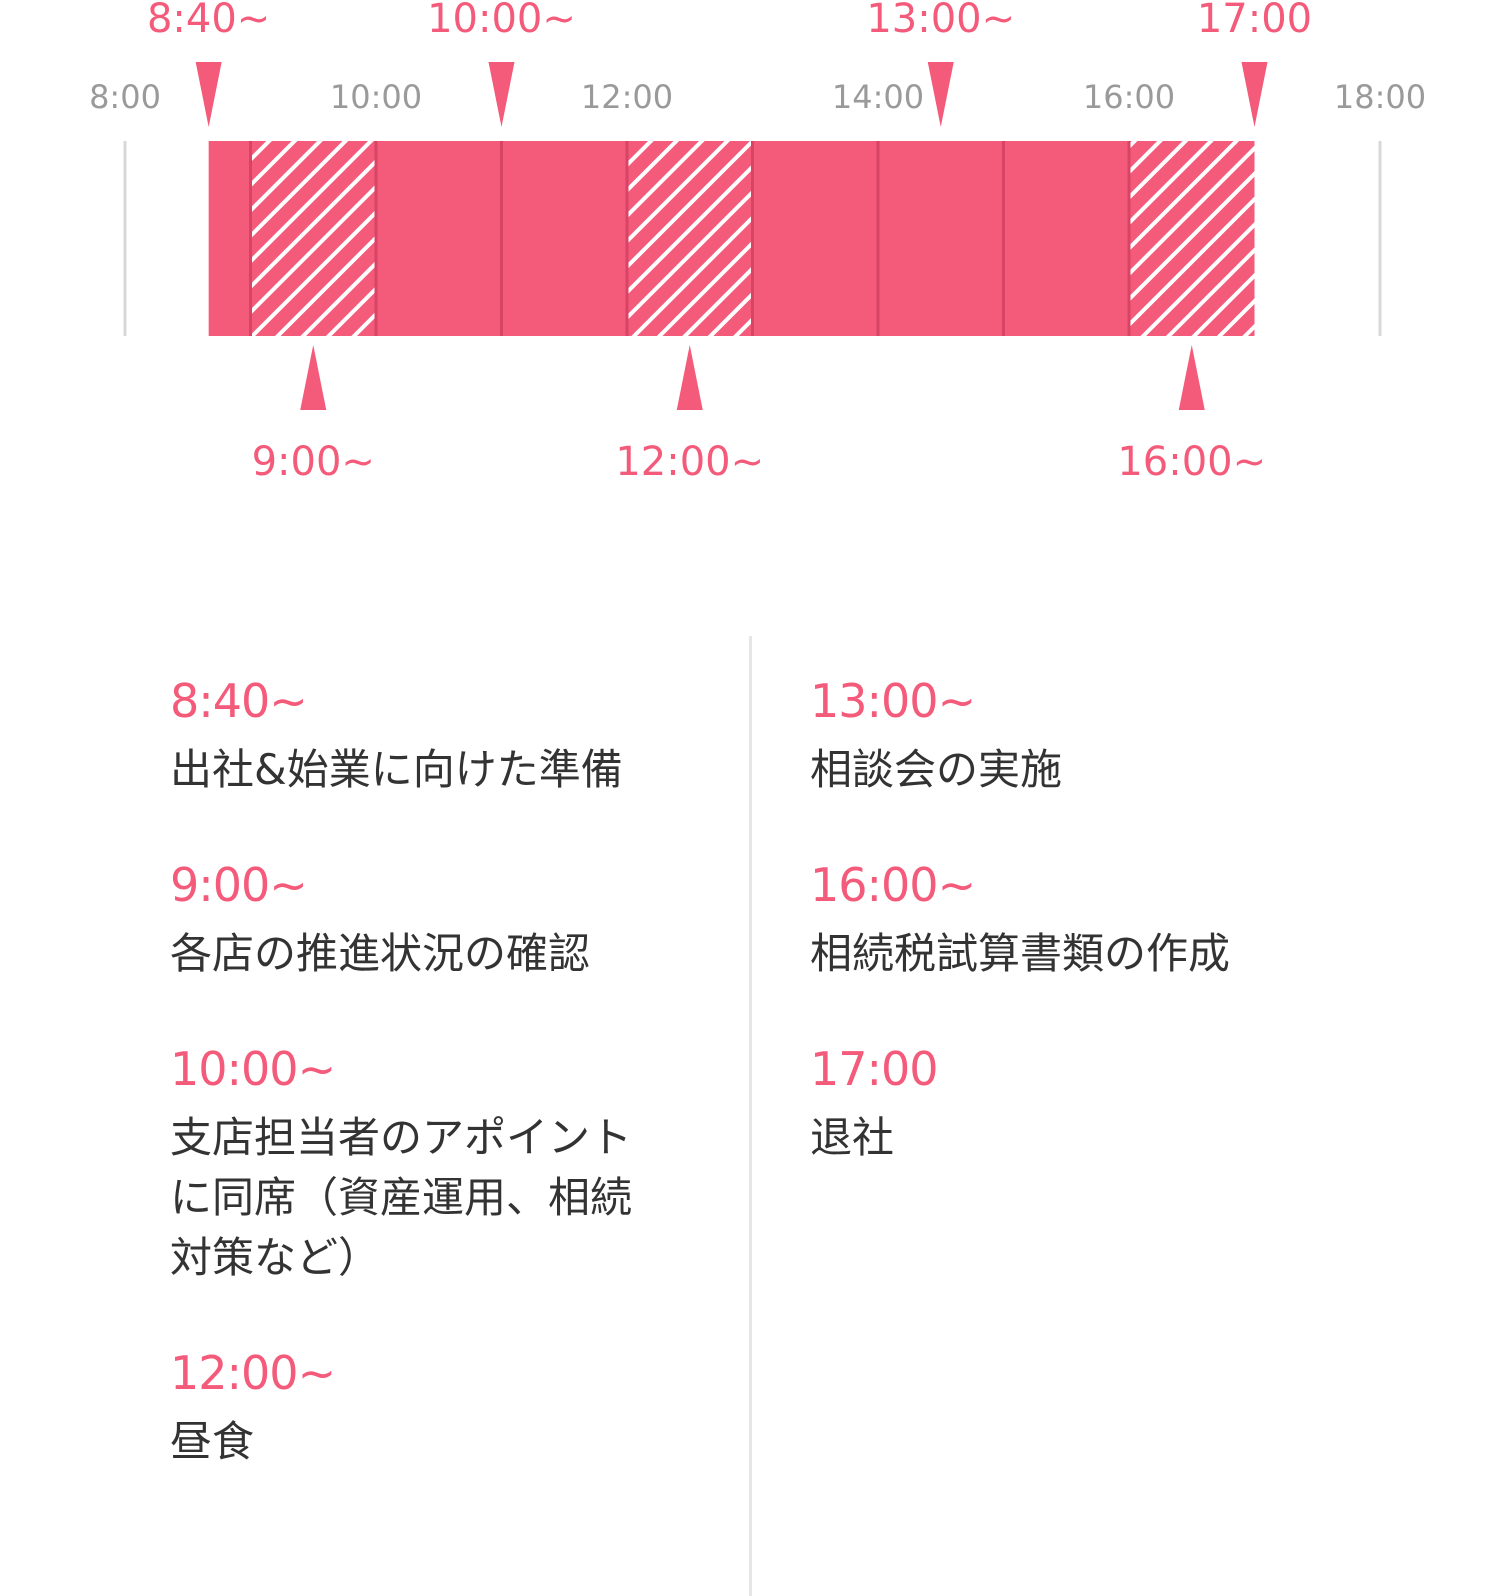 The height and width of the screenshot is (1596, 1500). I want to click on schedule-entry: 17:00 退社, so click(1090, 1104).